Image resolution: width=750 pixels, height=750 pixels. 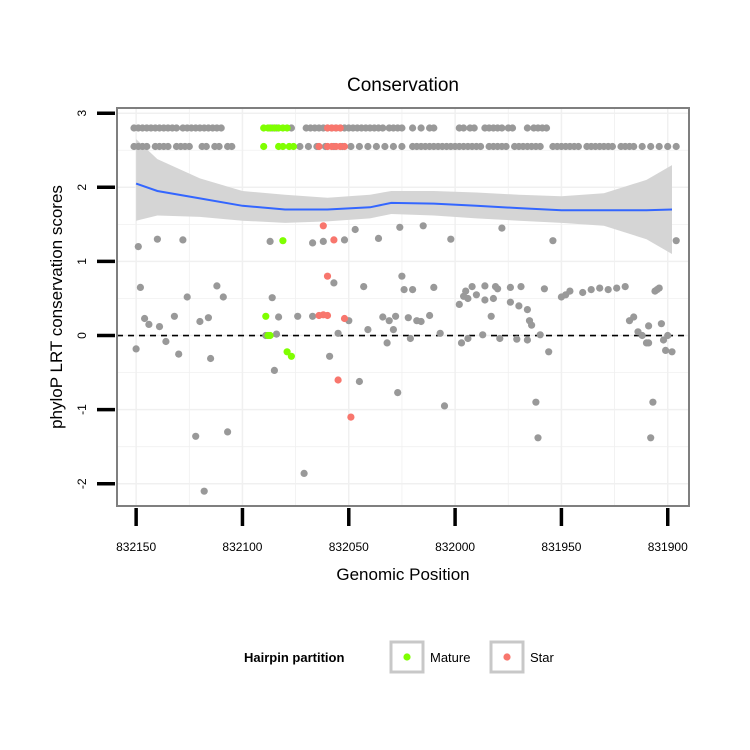 I want to click on legend-dot-mature, so click(x=407, y=657).